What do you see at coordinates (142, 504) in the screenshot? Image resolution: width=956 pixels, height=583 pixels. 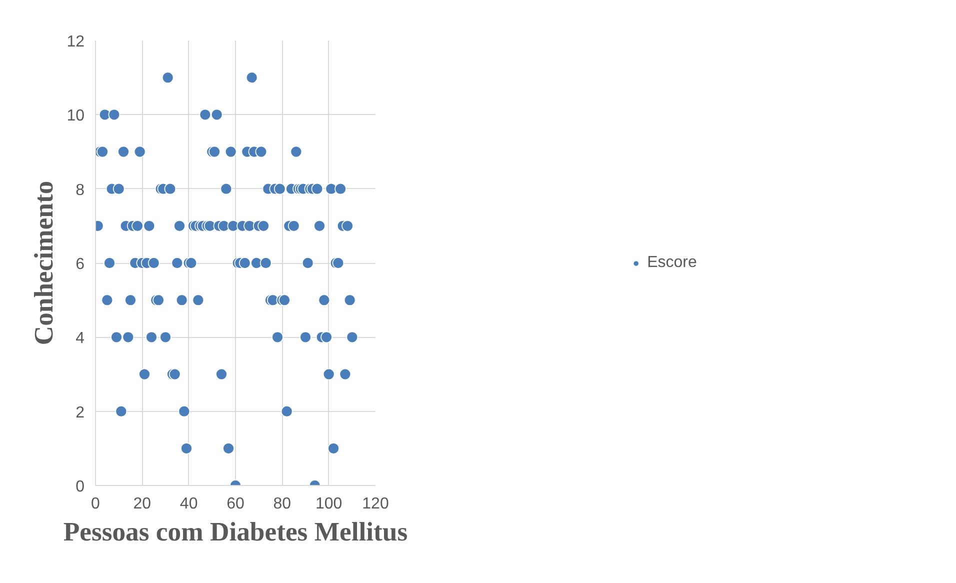 I see `x-tick-label: 20` at bounding box center [142, 504].